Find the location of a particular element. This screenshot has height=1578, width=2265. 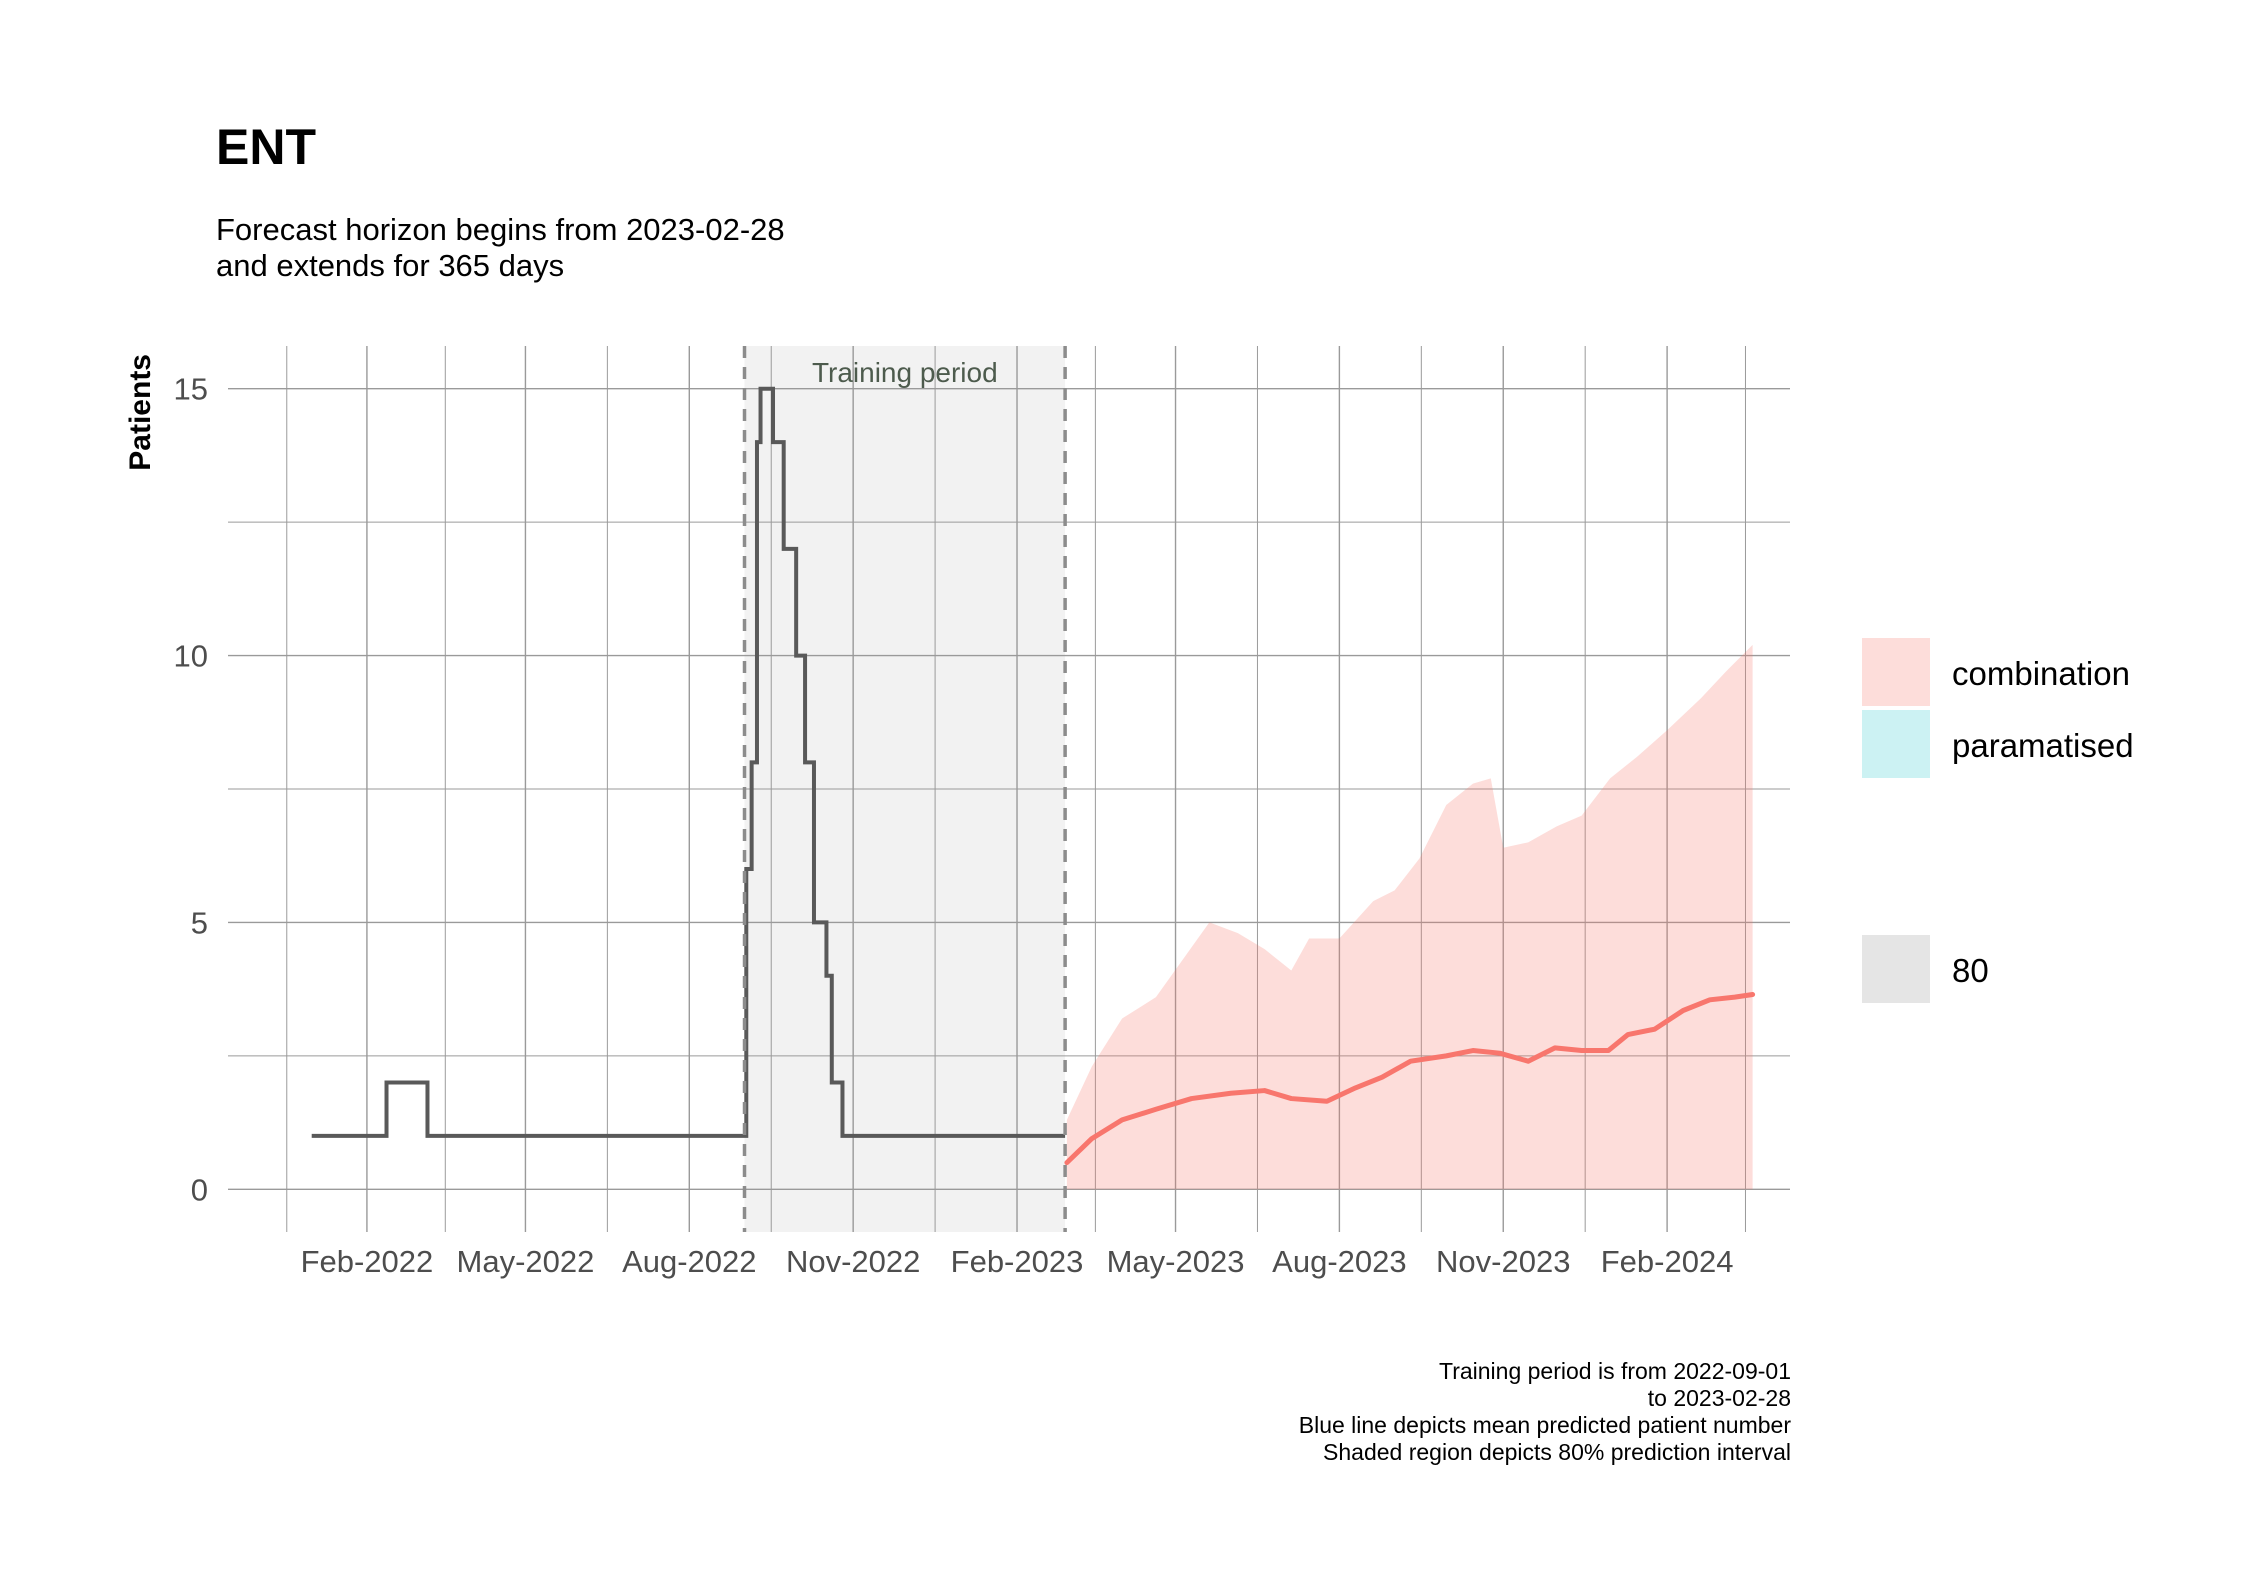

x-tick-label: Aug-2022 is located at coordinates (689, 1261).